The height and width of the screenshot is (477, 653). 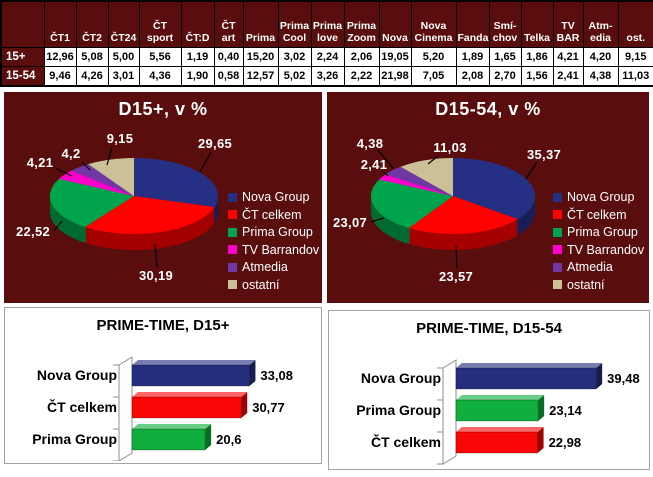 I want to click on legend-item: TV Barrandov, so click(x=274, y=249).